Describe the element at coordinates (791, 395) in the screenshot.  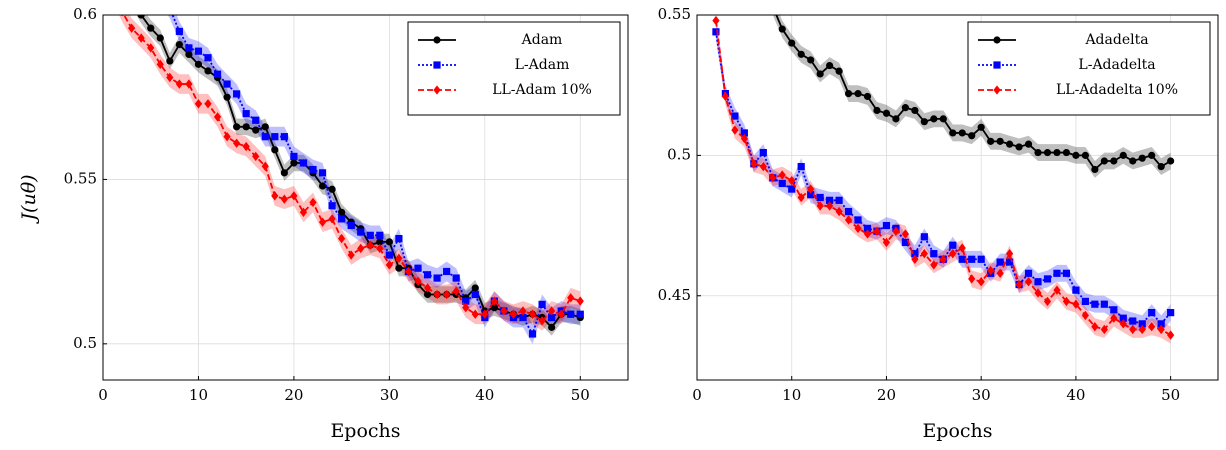
I see `x-tick-label: 10` at that location.